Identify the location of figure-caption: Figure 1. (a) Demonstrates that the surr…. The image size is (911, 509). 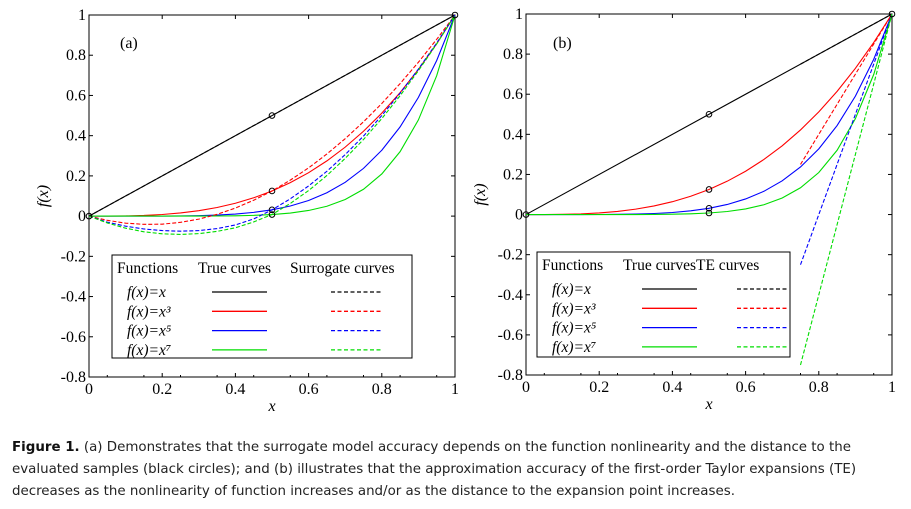
(457, 470).